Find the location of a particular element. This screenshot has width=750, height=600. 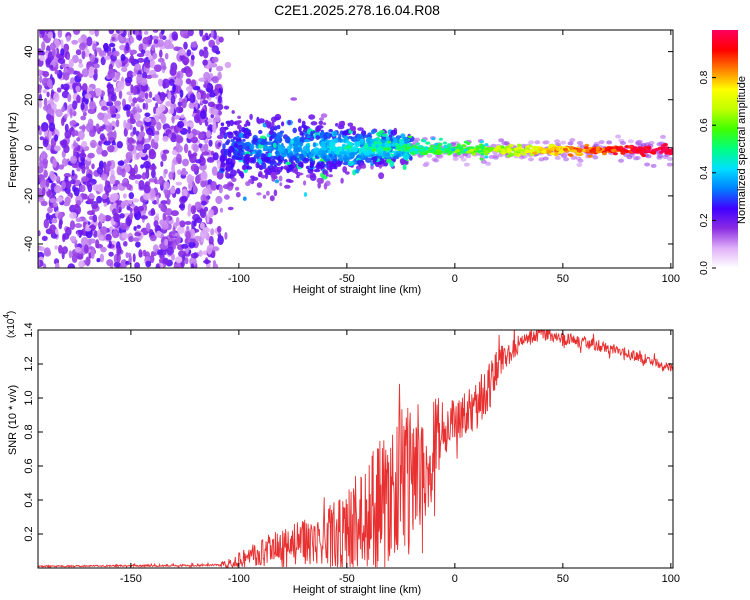

chart-title: C2E1.2025.278.16.04.R08 is located at coordinates (357, 10).